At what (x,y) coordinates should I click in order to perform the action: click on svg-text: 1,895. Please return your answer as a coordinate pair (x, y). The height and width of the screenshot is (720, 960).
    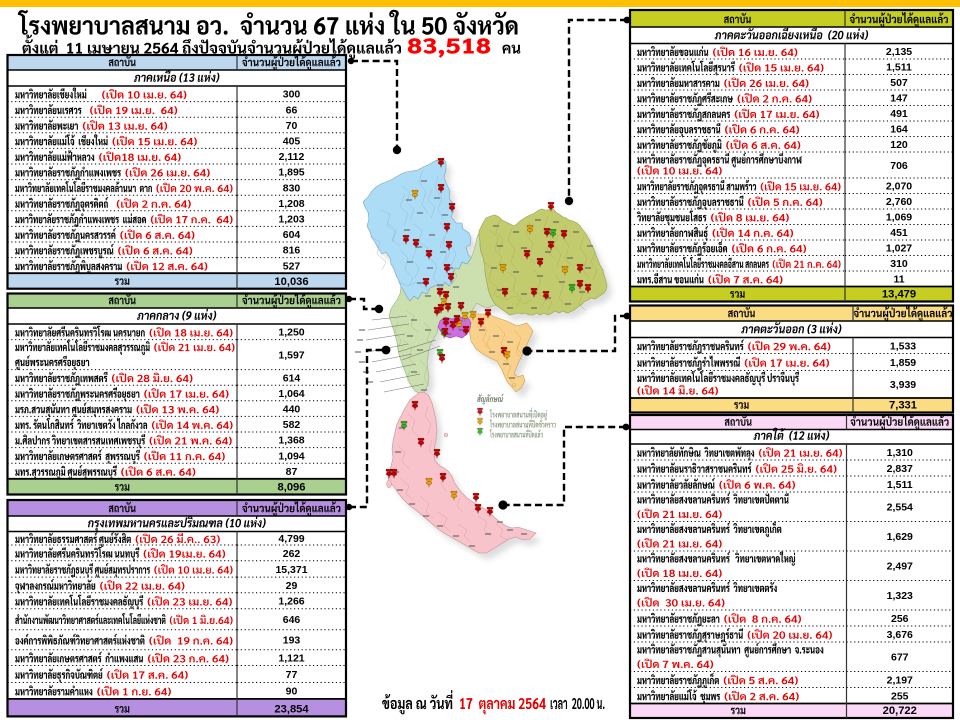
    Looking at the image, I should click on (291, 173).